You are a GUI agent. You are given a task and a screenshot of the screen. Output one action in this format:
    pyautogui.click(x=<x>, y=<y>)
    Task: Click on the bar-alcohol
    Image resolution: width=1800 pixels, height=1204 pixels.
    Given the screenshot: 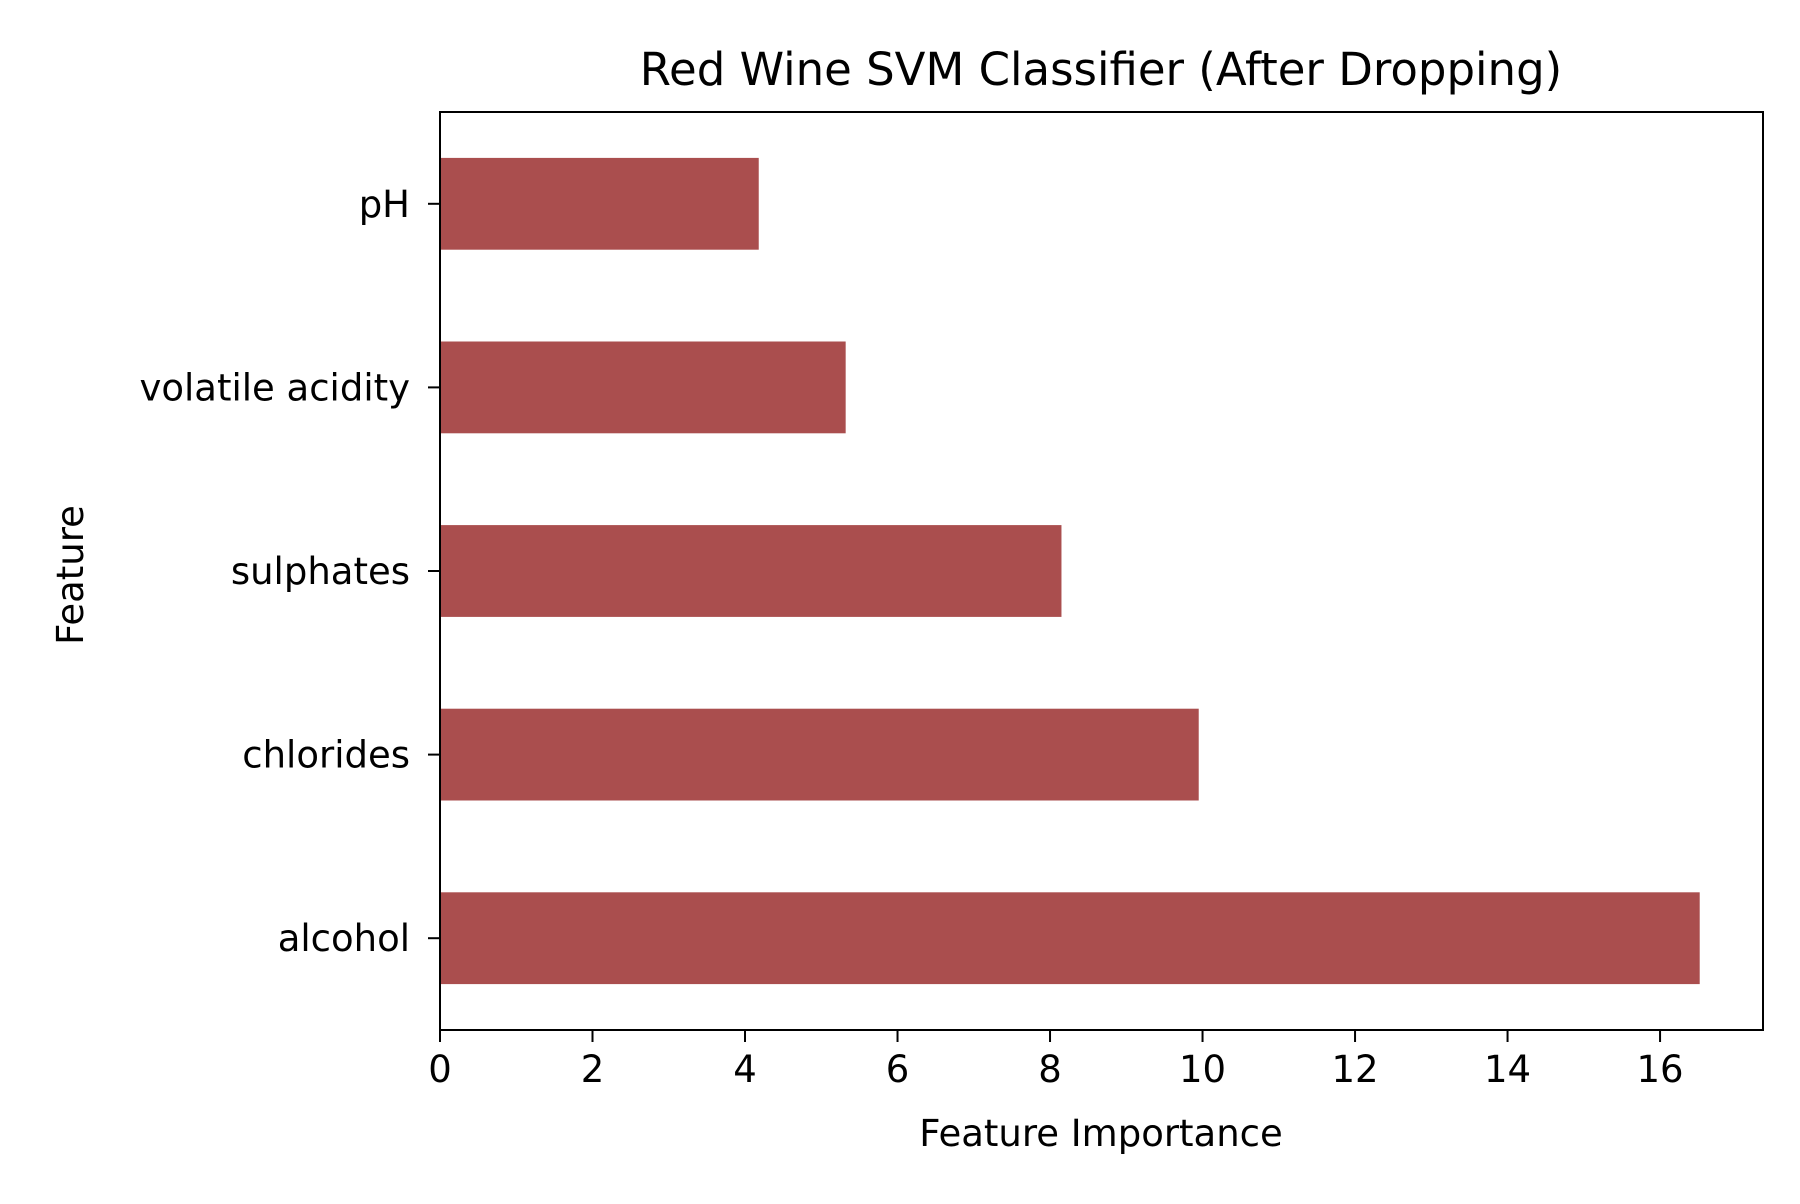 What is the action you would take?
    pyautogui.click(x=1070, y=938)
    